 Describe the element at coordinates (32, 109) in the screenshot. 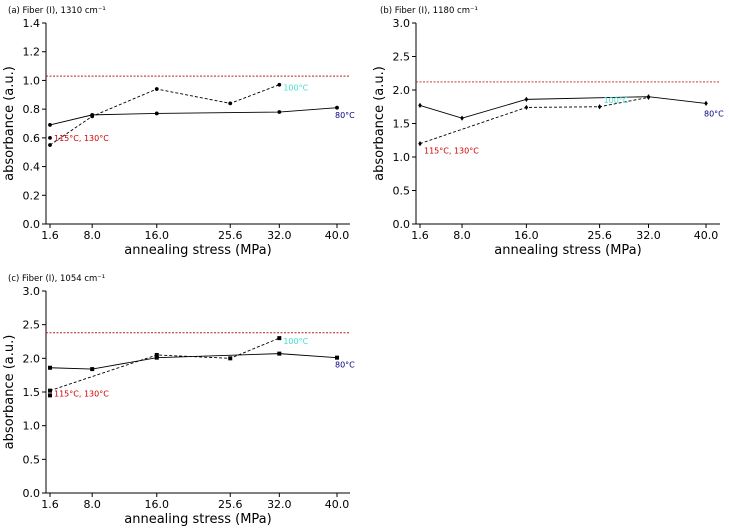

I see `y-tick-label: 0.8` at that location.